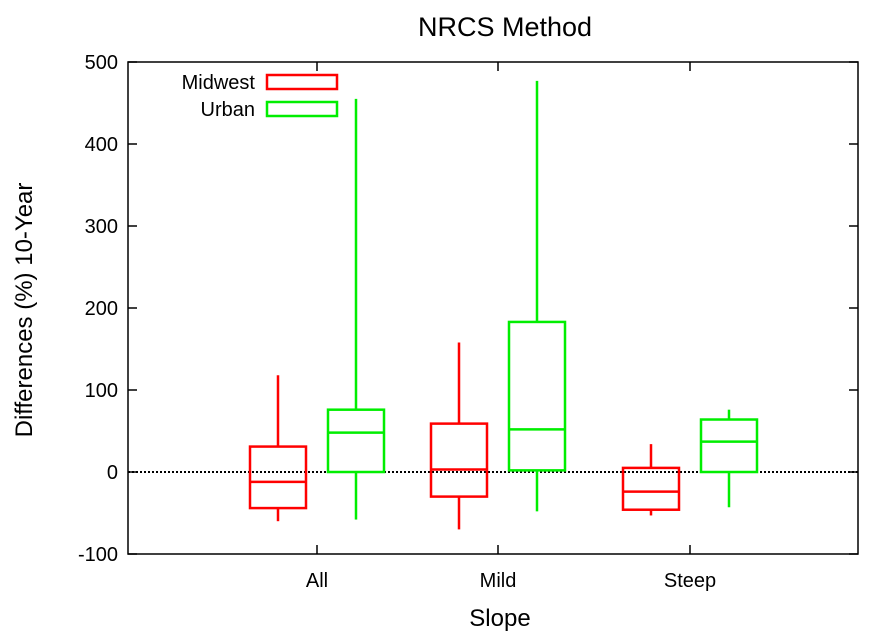 The width and height of the screenshot is (870, 638). What do you see at coordinates (112, 473) in the screenshot?
I see `y-tick-label: 0` at bounding box center [112, 473].